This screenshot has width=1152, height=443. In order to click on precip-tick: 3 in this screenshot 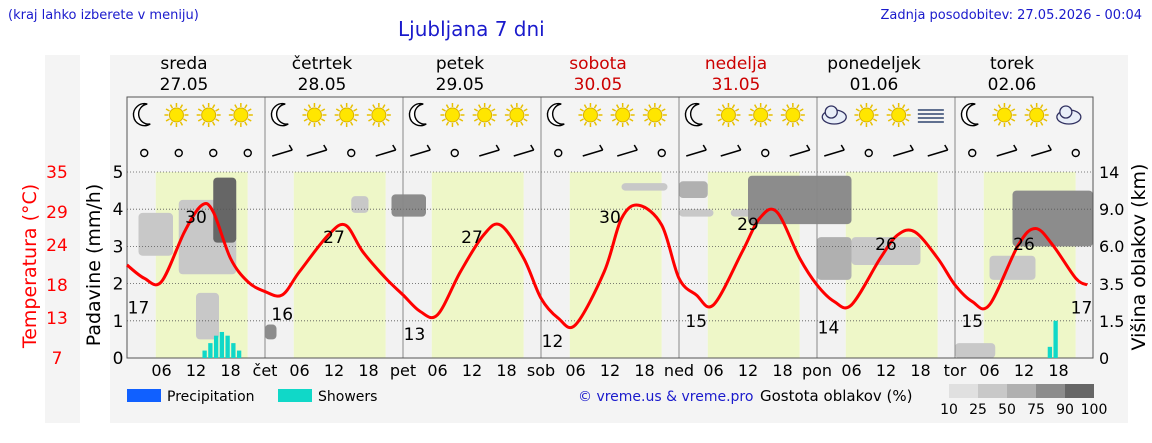, I will do `click(118, 247)`.